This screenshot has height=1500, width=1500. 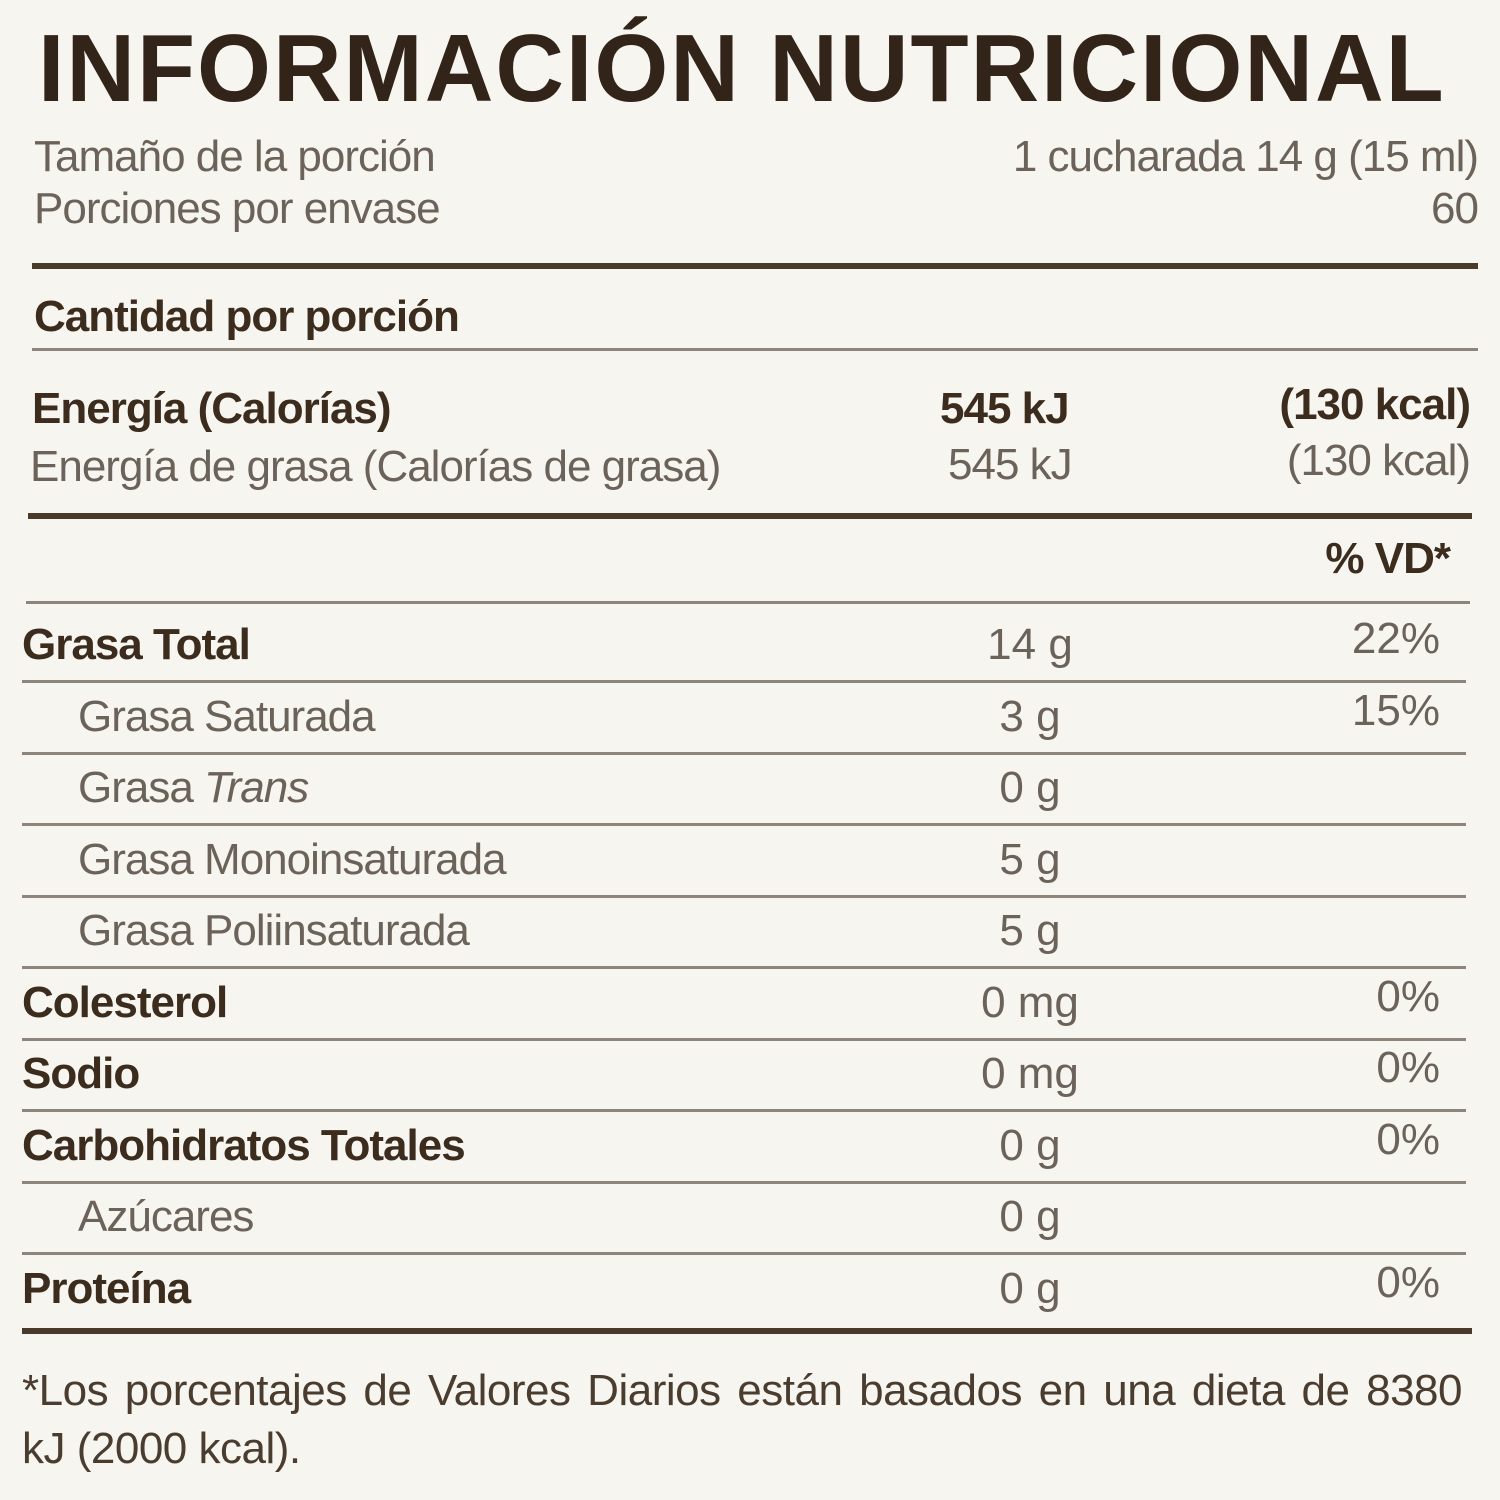 I want to click on nutrient-label-text: Grasa, so click(x=141, y=787).